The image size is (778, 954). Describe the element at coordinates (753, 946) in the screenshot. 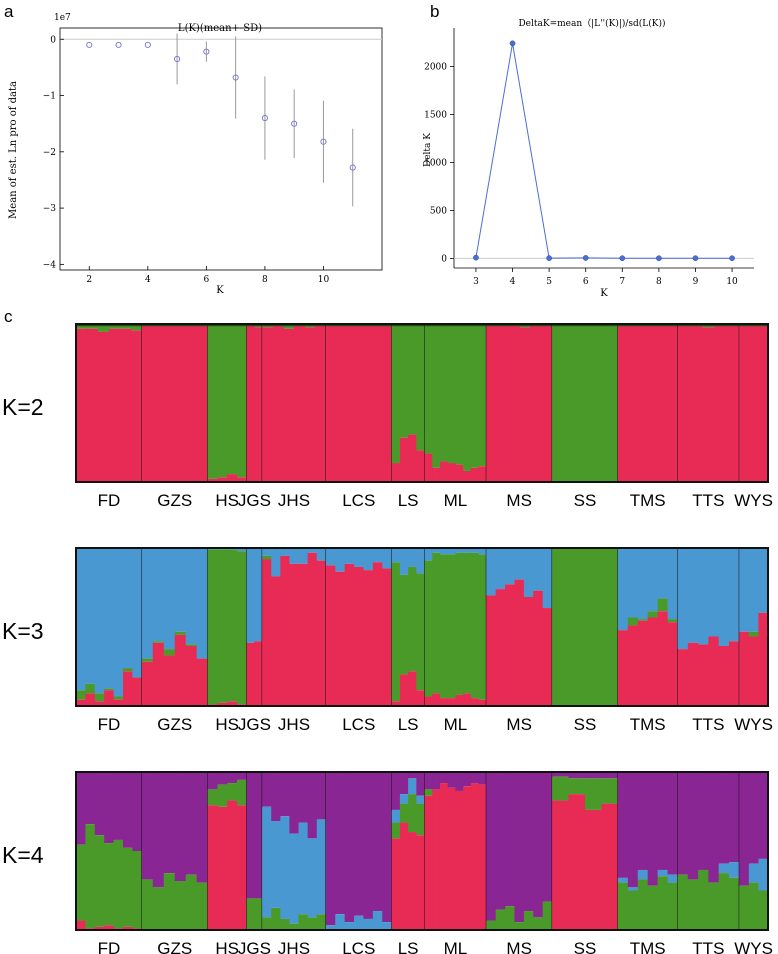

I see `population-label: WYS` at that location.